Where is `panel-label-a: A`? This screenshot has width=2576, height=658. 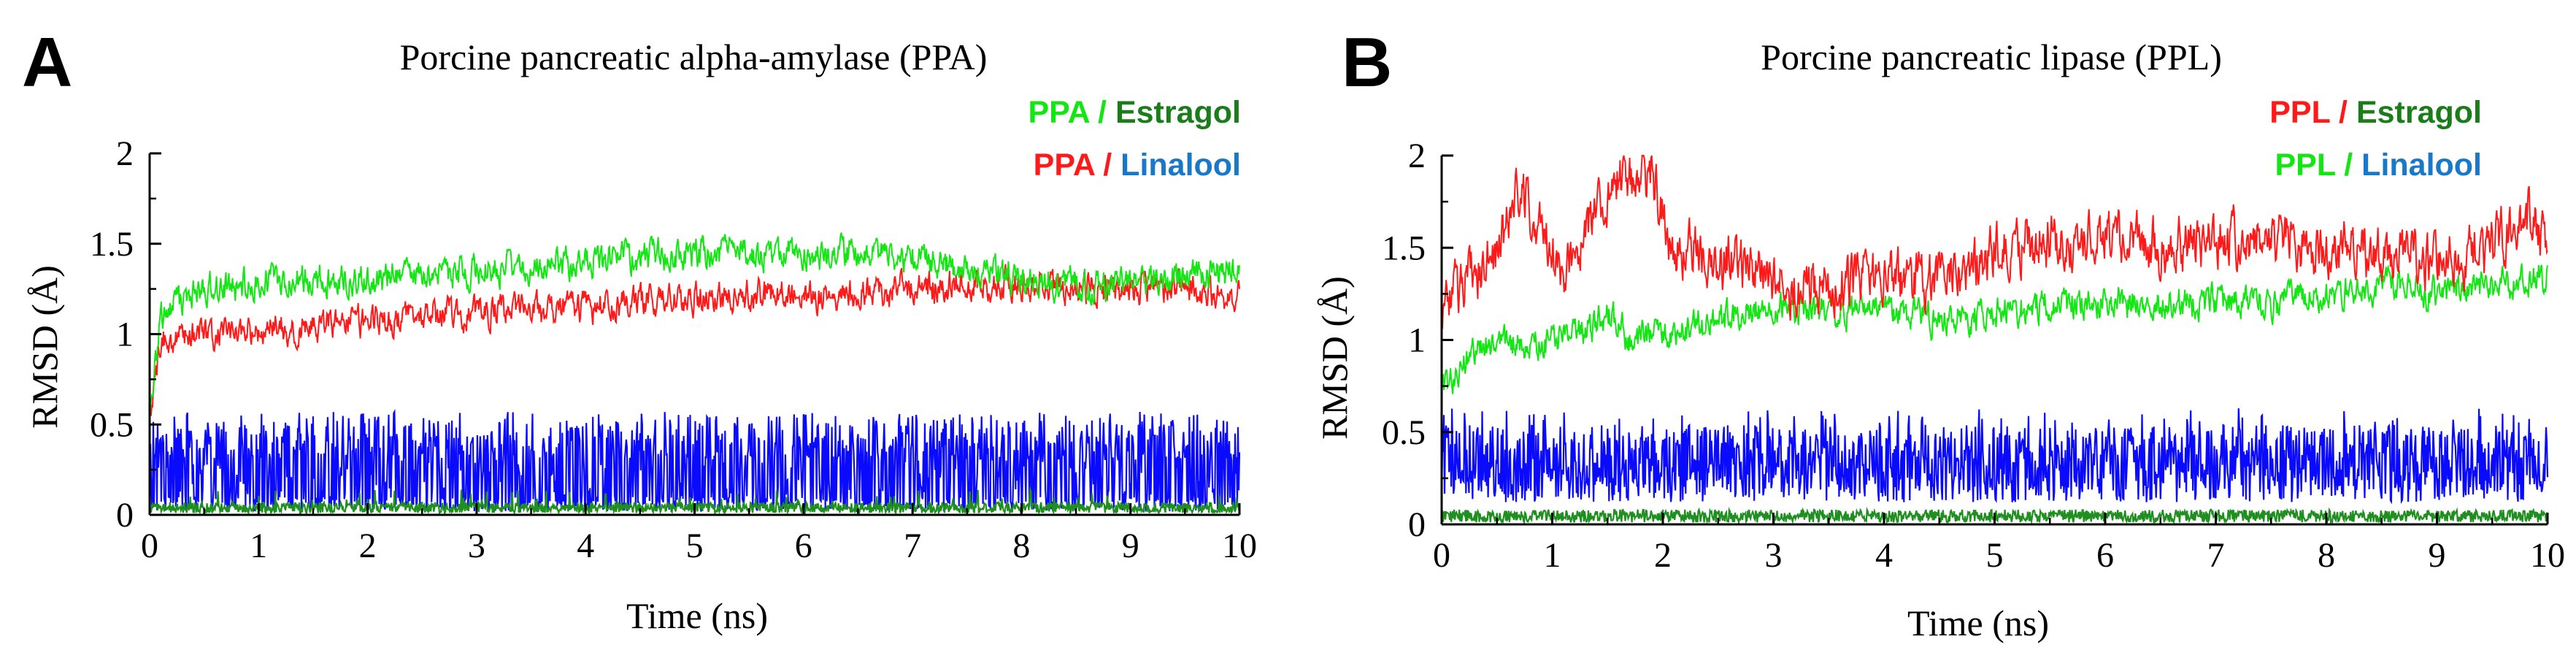 panel-label-a: A is located at coordinates (47, 62).